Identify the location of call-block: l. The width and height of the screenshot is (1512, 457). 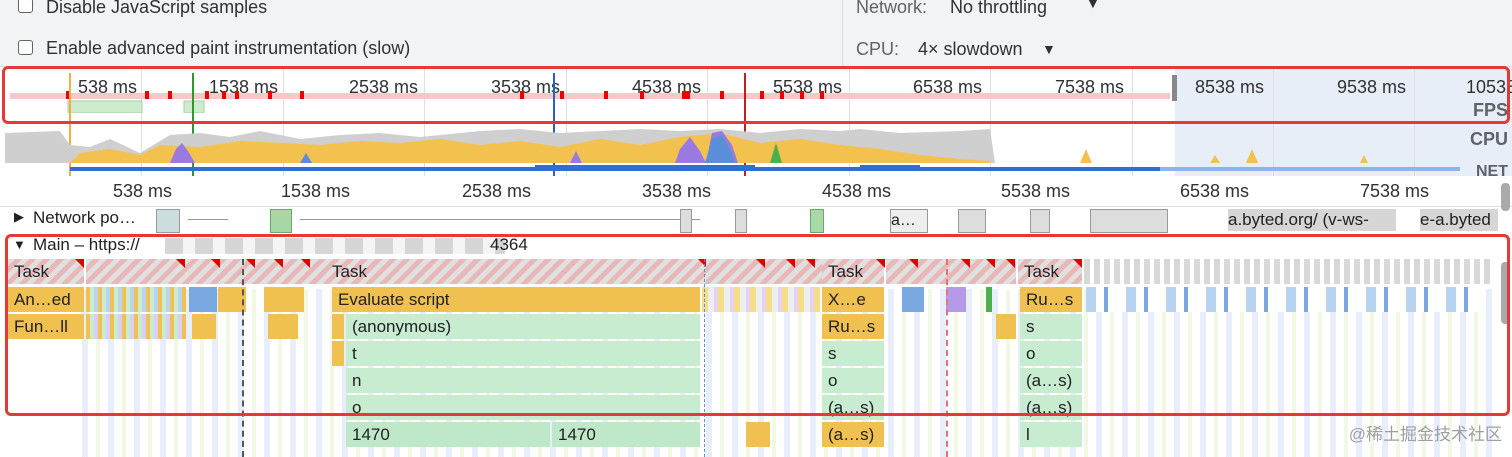
(1051, 434).